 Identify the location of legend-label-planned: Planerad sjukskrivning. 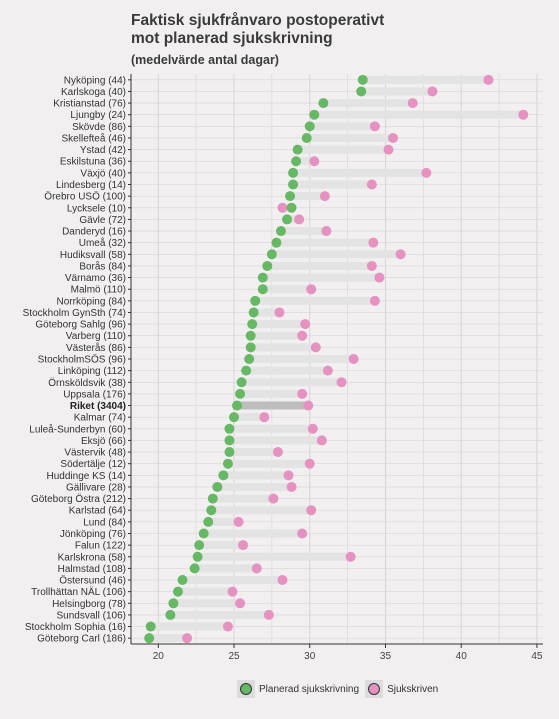
(309, 689).